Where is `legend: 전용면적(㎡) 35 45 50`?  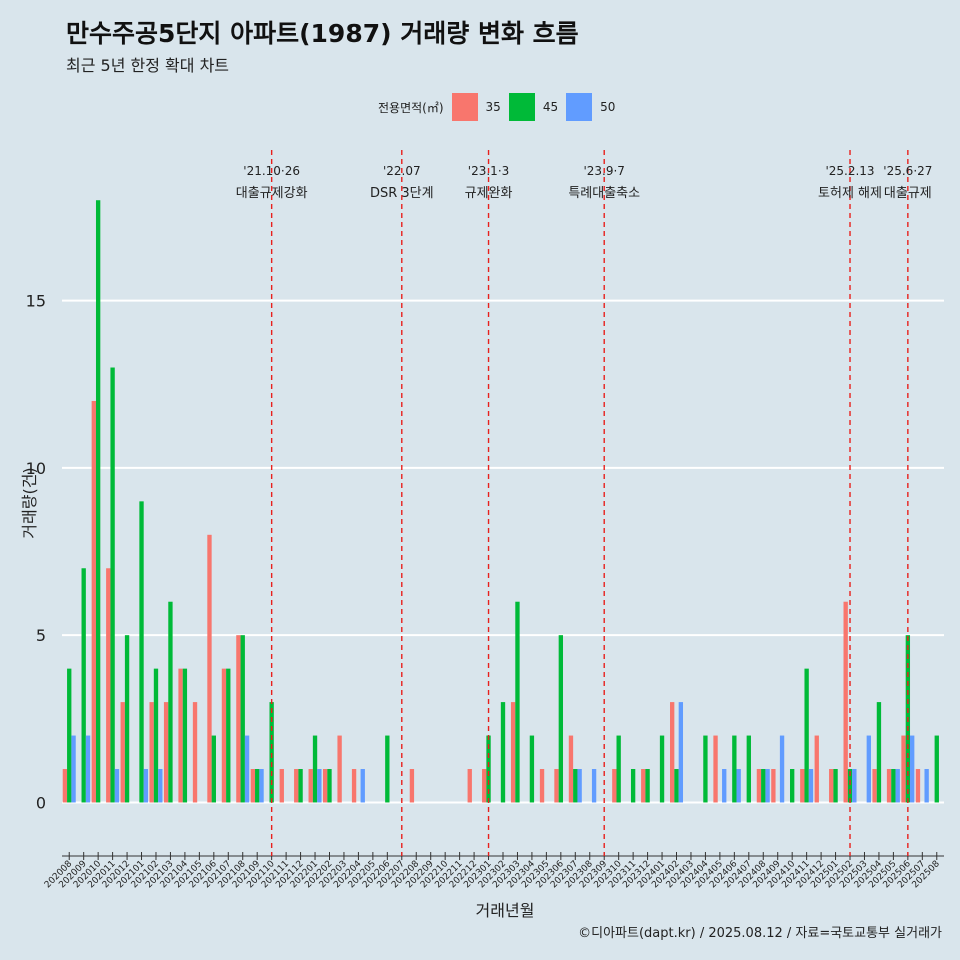 legend: 전용면적(㎡) 35 45 50 is located at coordinates (500, 107).